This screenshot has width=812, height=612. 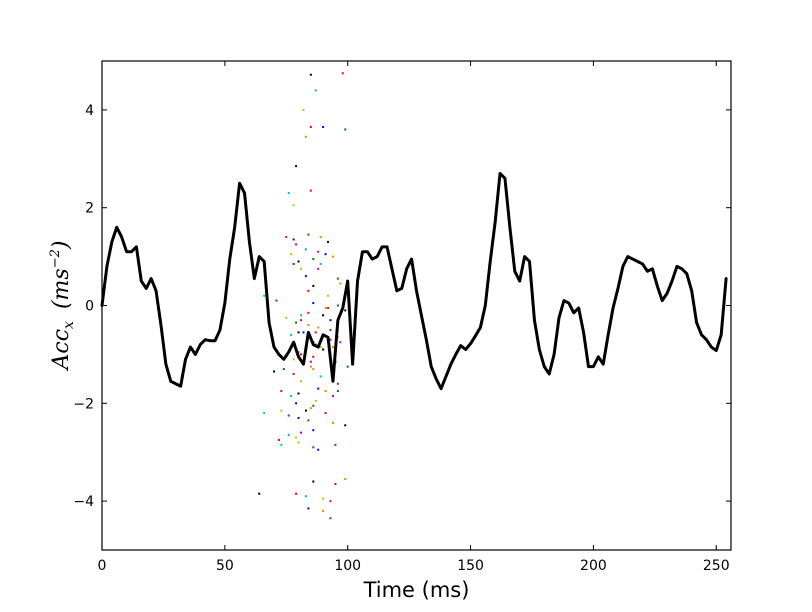 I want to click on y-tick-label: 4, so click(x=89, y=111).